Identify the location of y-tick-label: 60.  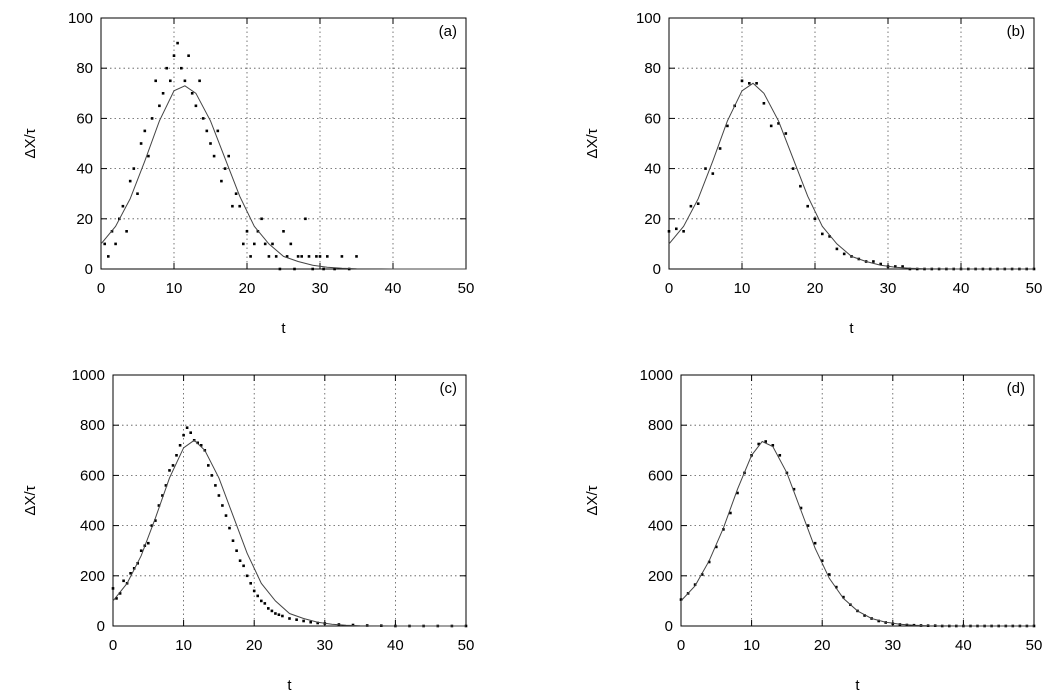
(84, 118).